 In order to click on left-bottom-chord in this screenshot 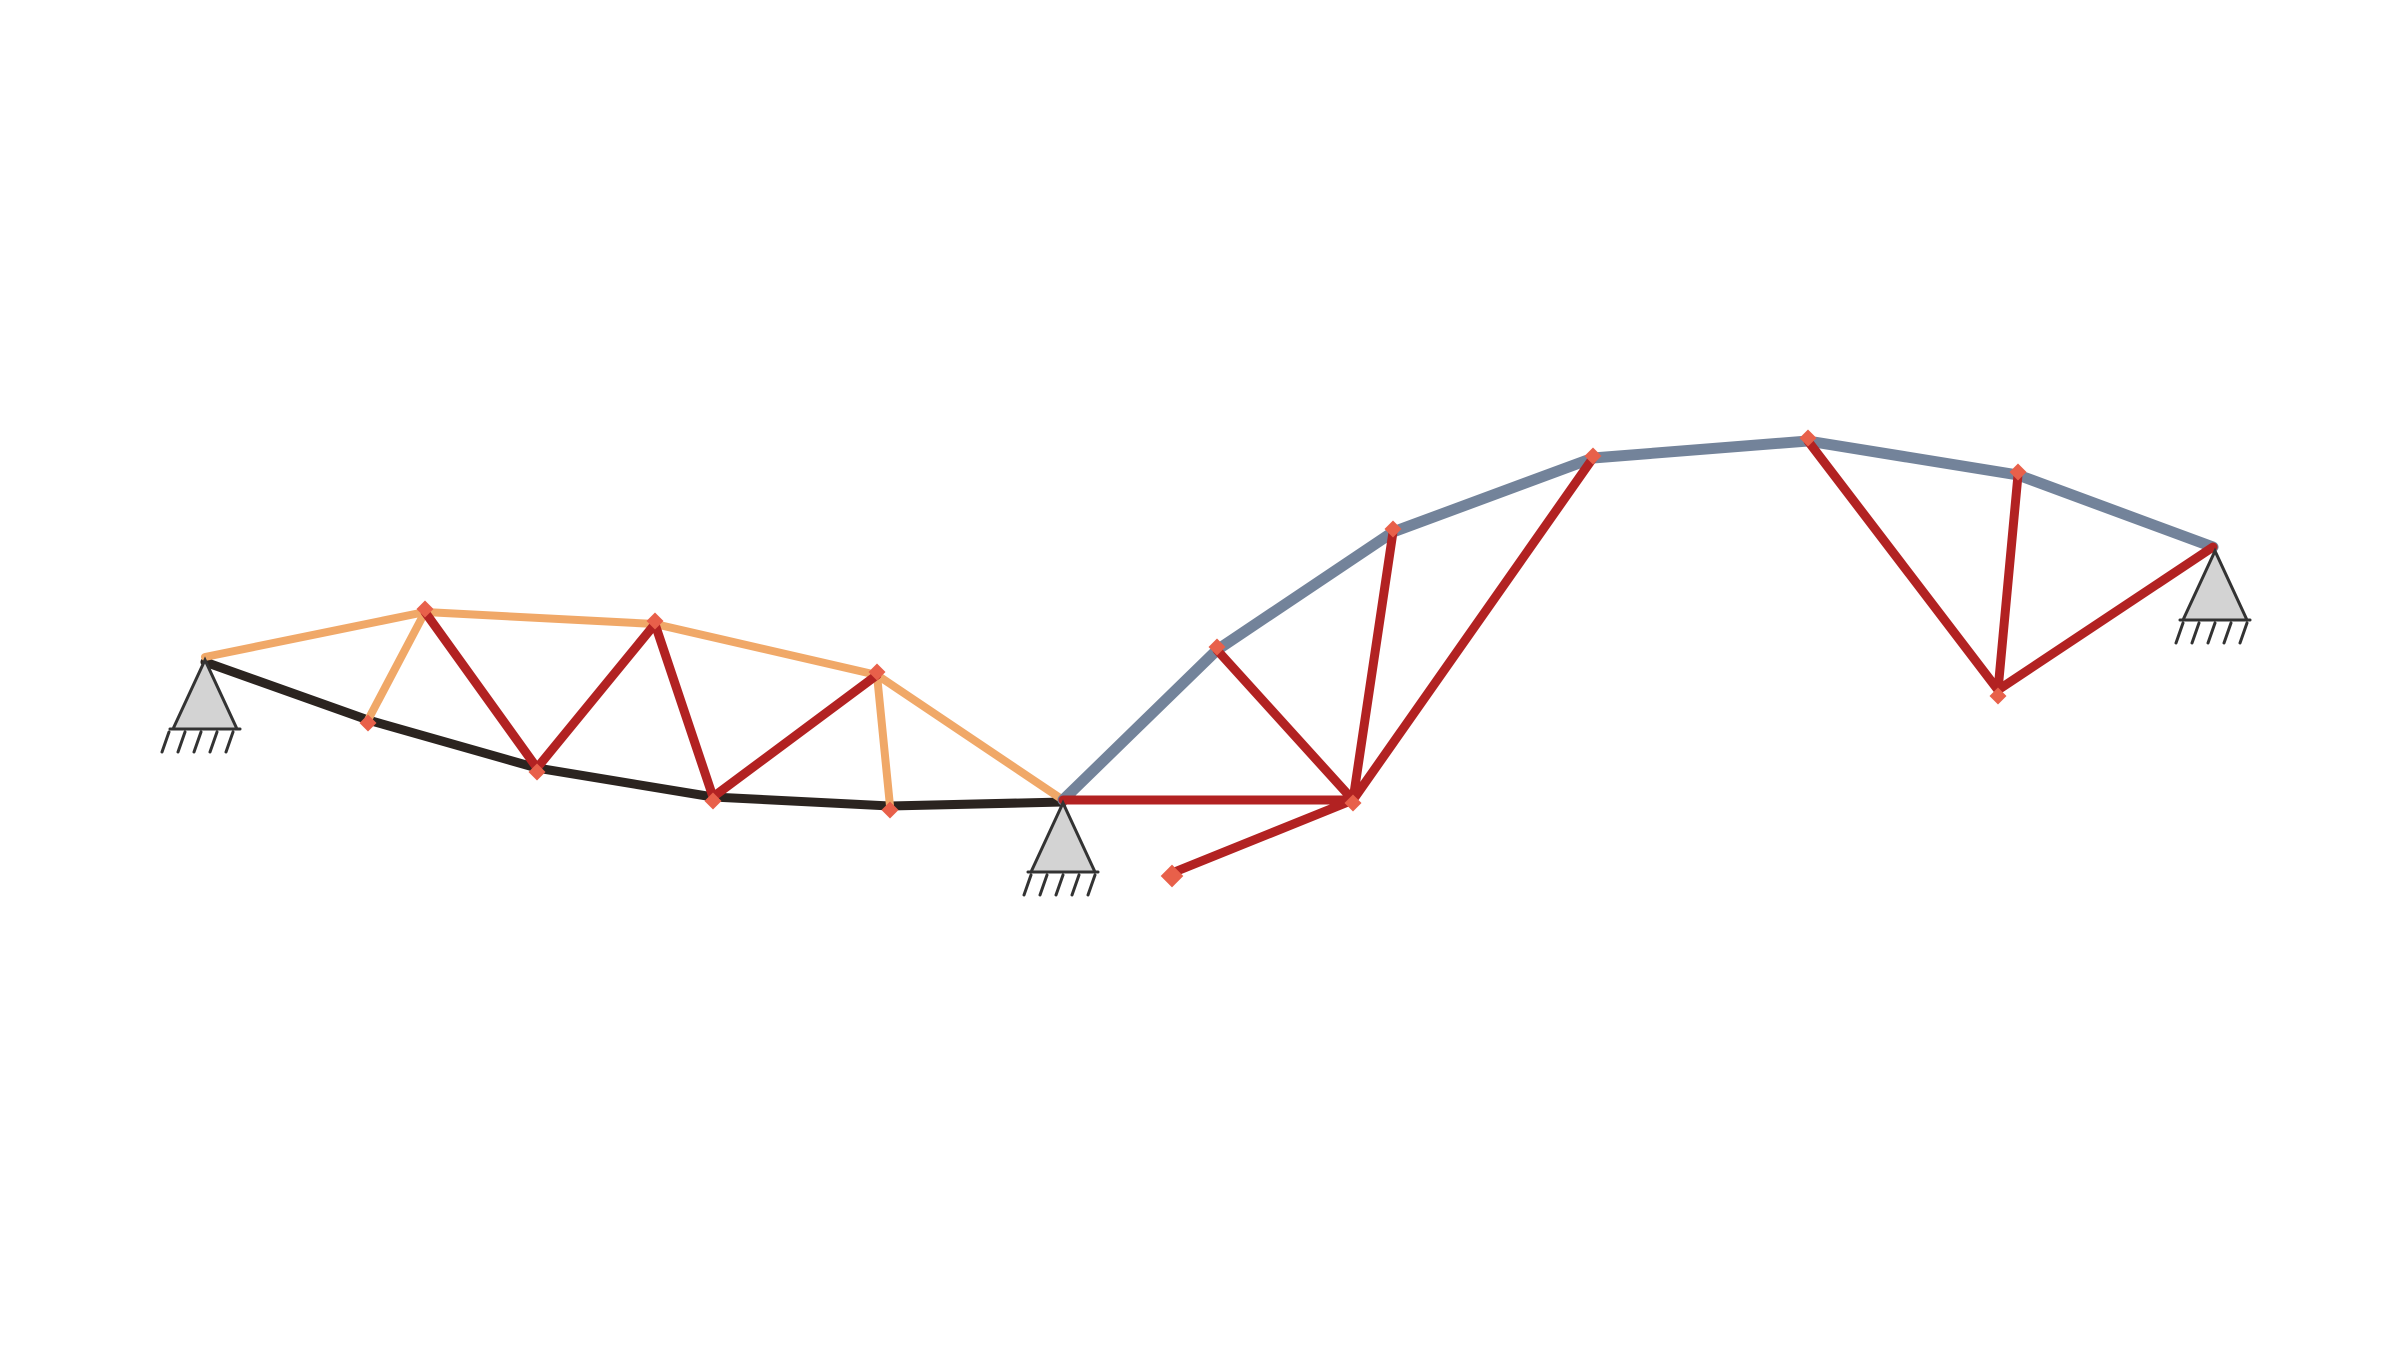, I will do `click(634, 734)`.